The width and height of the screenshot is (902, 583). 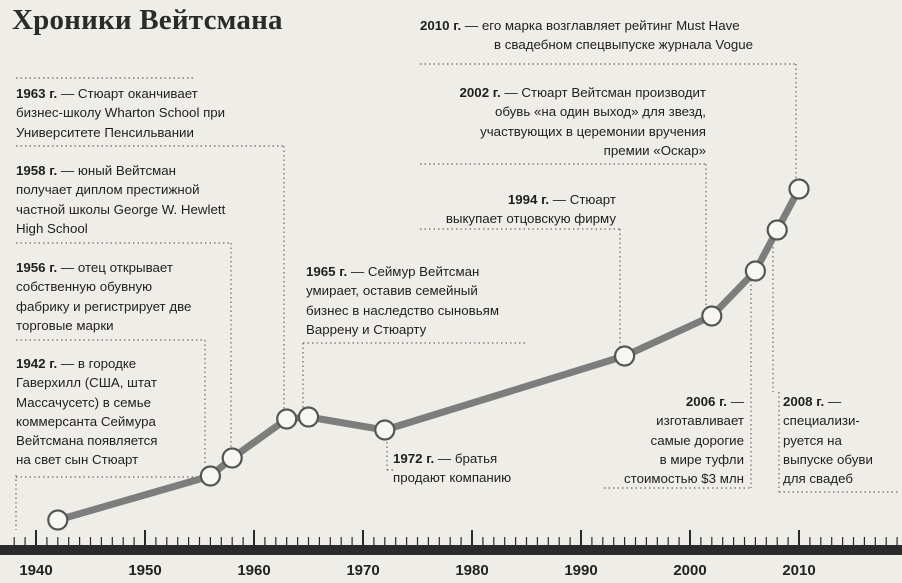 I want to click on event-marker-1963, so click(x=287, y=419).